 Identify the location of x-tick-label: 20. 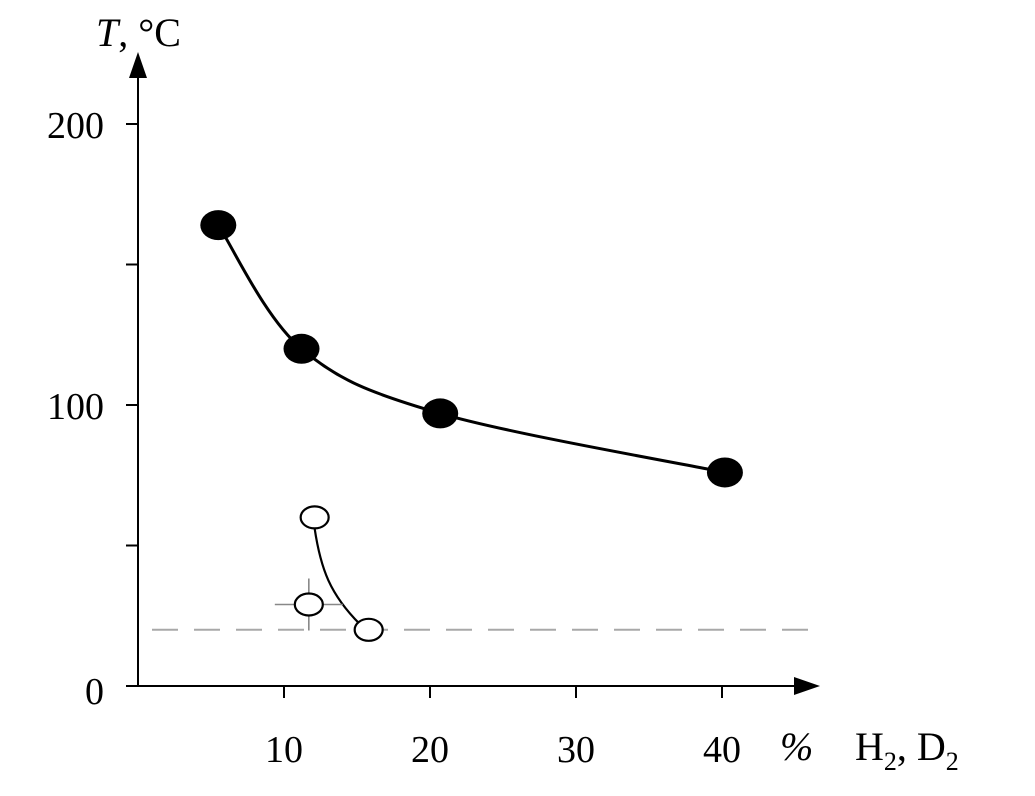
(430, 750).